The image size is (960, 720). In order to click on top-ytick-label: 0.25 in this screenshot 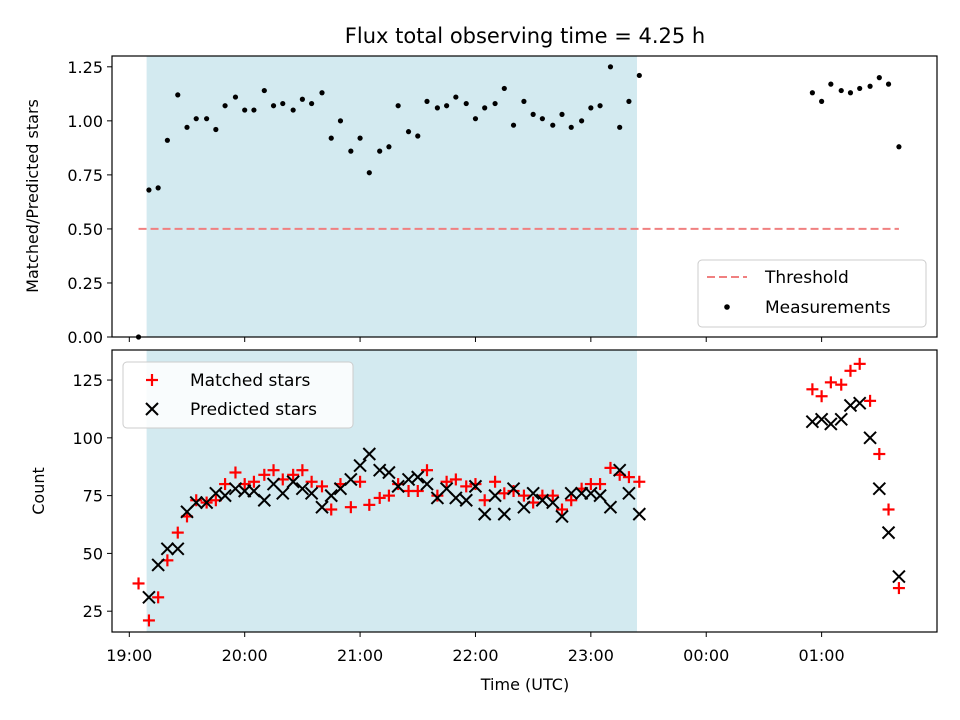, I will do `click(85, 283)`.